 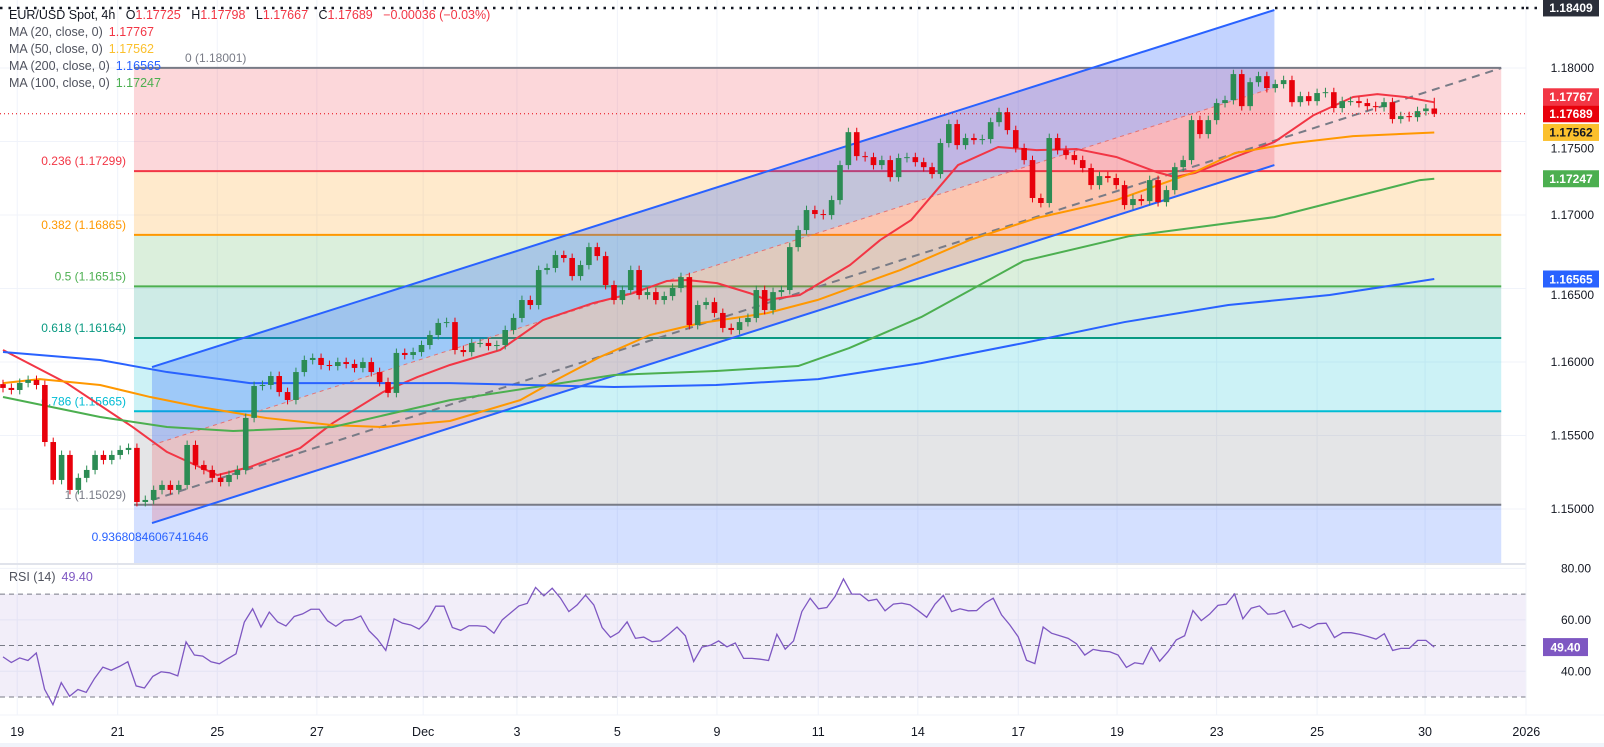 I want to click on price-badge: 1.18409, so click(x=1571, y=8).